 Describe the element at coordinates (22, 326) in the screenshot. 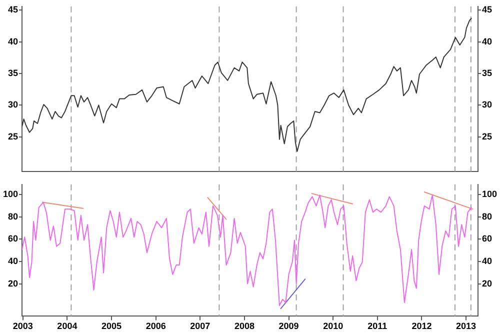

I see `x-tick-label: 2003` at that location.